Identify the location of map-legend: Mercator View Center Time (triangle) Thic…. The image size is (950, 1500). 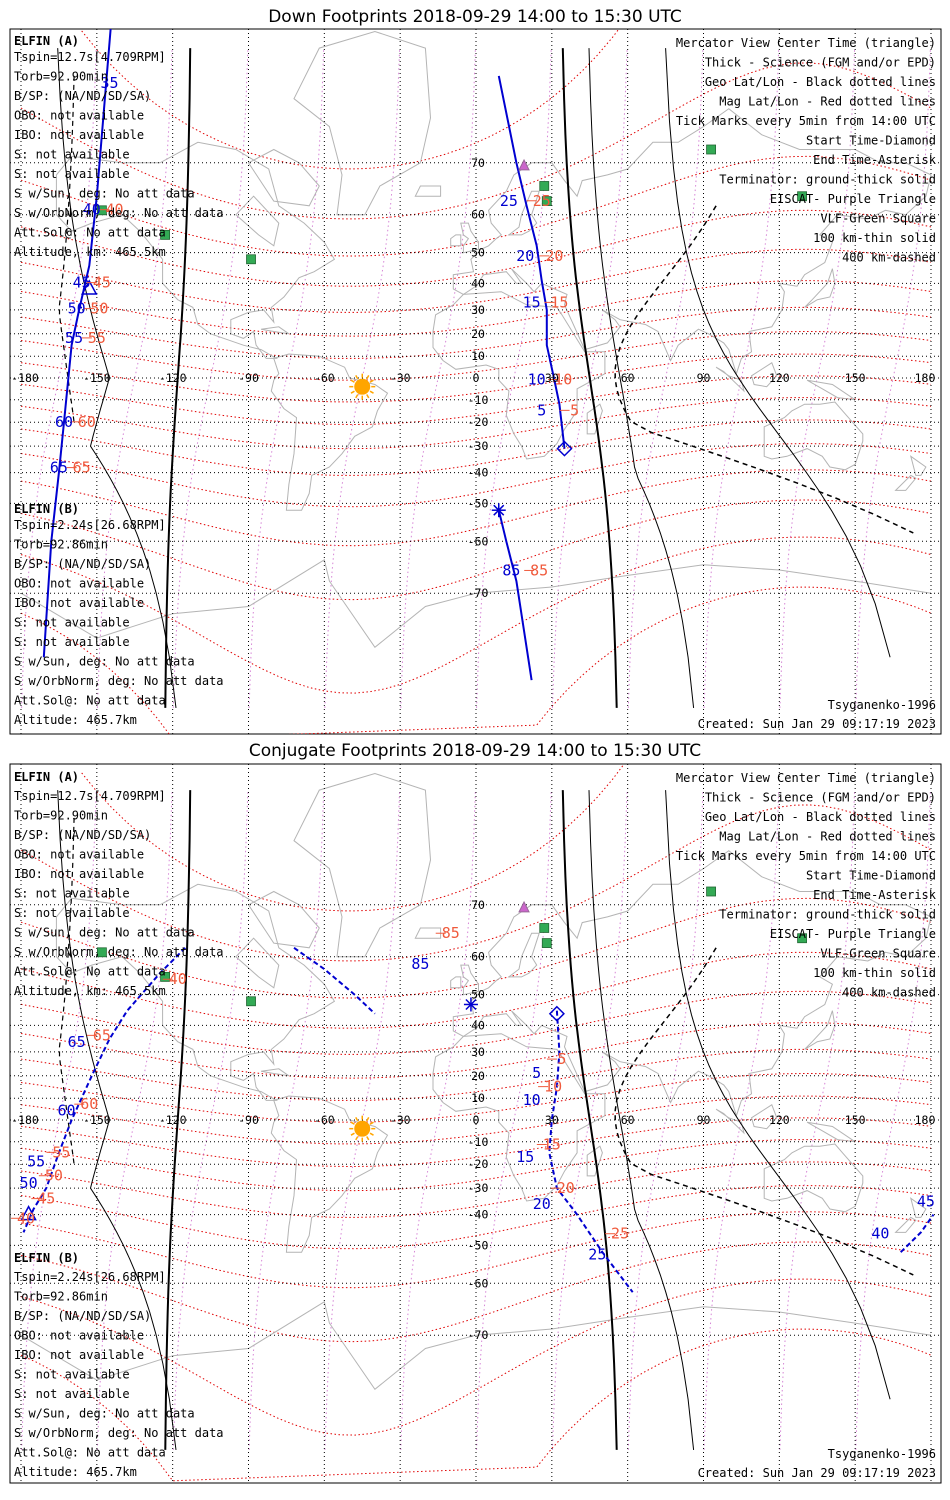
(806, 885).